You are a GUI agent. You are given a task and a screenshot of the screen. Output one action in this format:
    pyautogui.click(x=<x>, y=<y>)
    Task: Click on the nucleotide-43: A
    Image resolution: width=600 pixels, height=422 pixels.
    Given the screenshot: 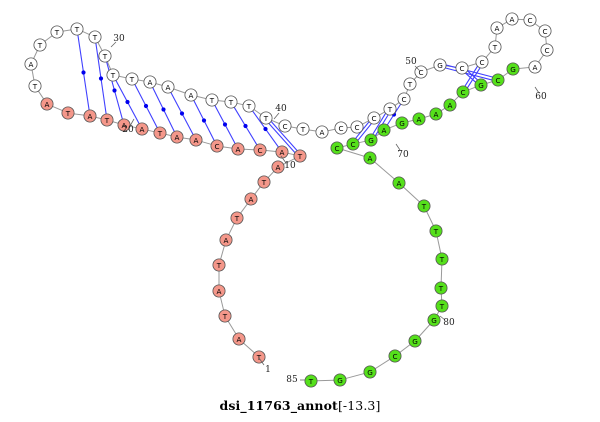 What is the action you would take?
    pyautogui.click(x=322, y=132)
    